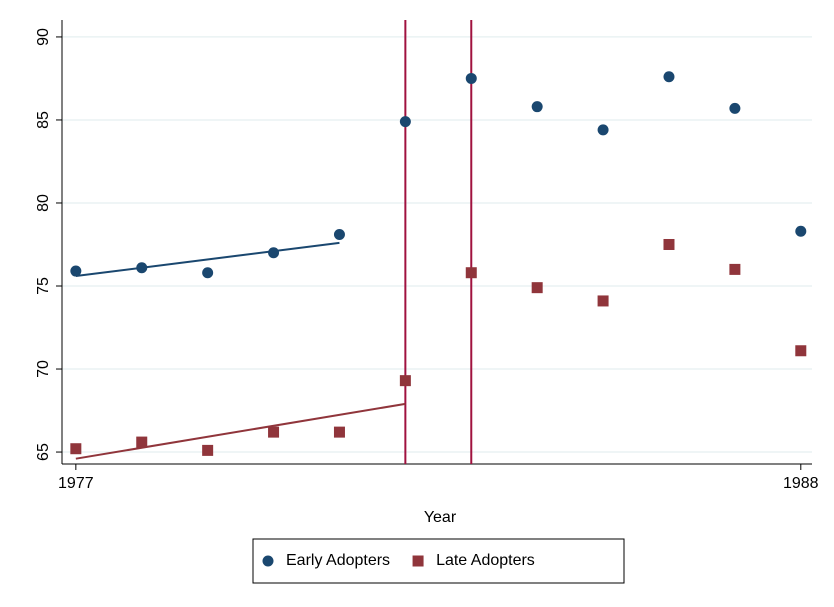 This screenshot has height=607, width=834. What do you see at coordinates (440, 517) in the screenshot?
I see `x-axis-label: Year` at bounding box center [440, 517].